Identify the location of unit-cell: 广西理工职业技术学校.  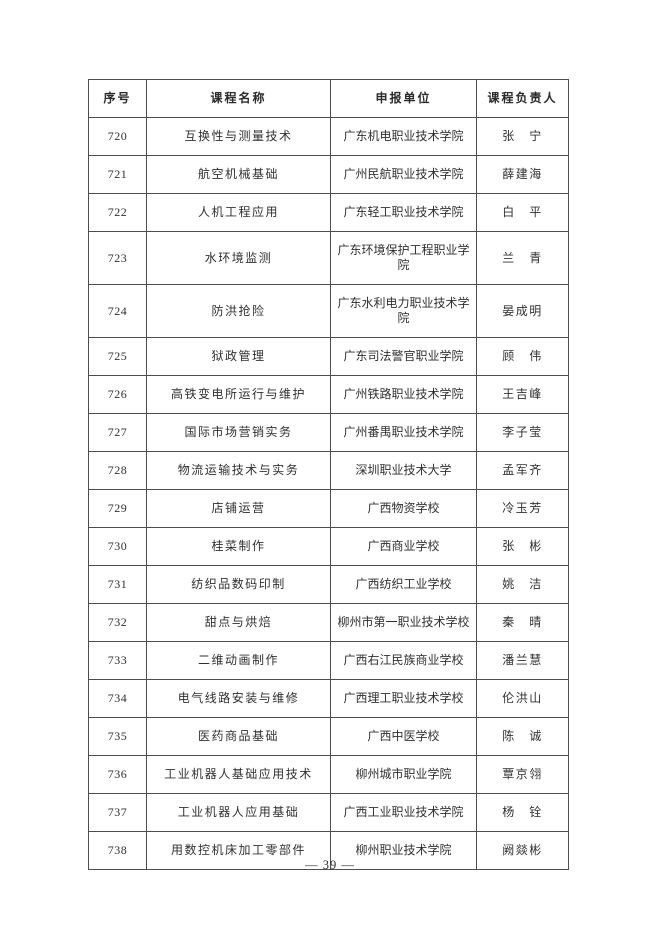
(403, 698).